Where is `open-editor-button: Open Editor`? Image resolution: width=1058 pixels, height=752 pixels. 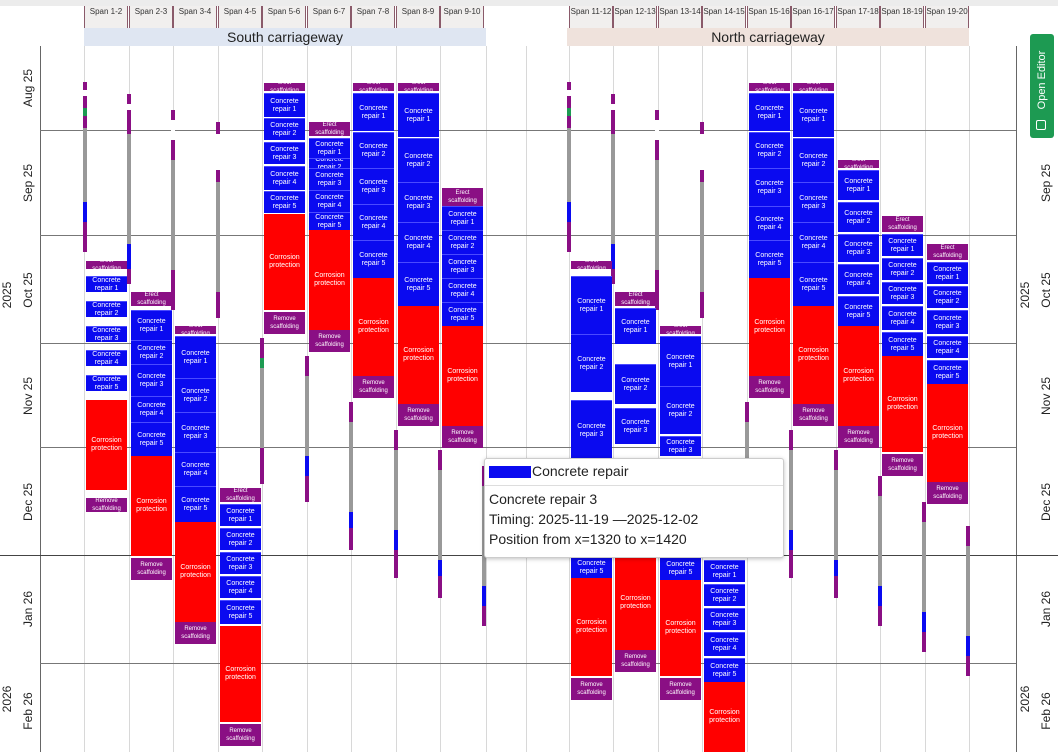
open-editor-button: Open Editor is located at coordinates (1042, 86).